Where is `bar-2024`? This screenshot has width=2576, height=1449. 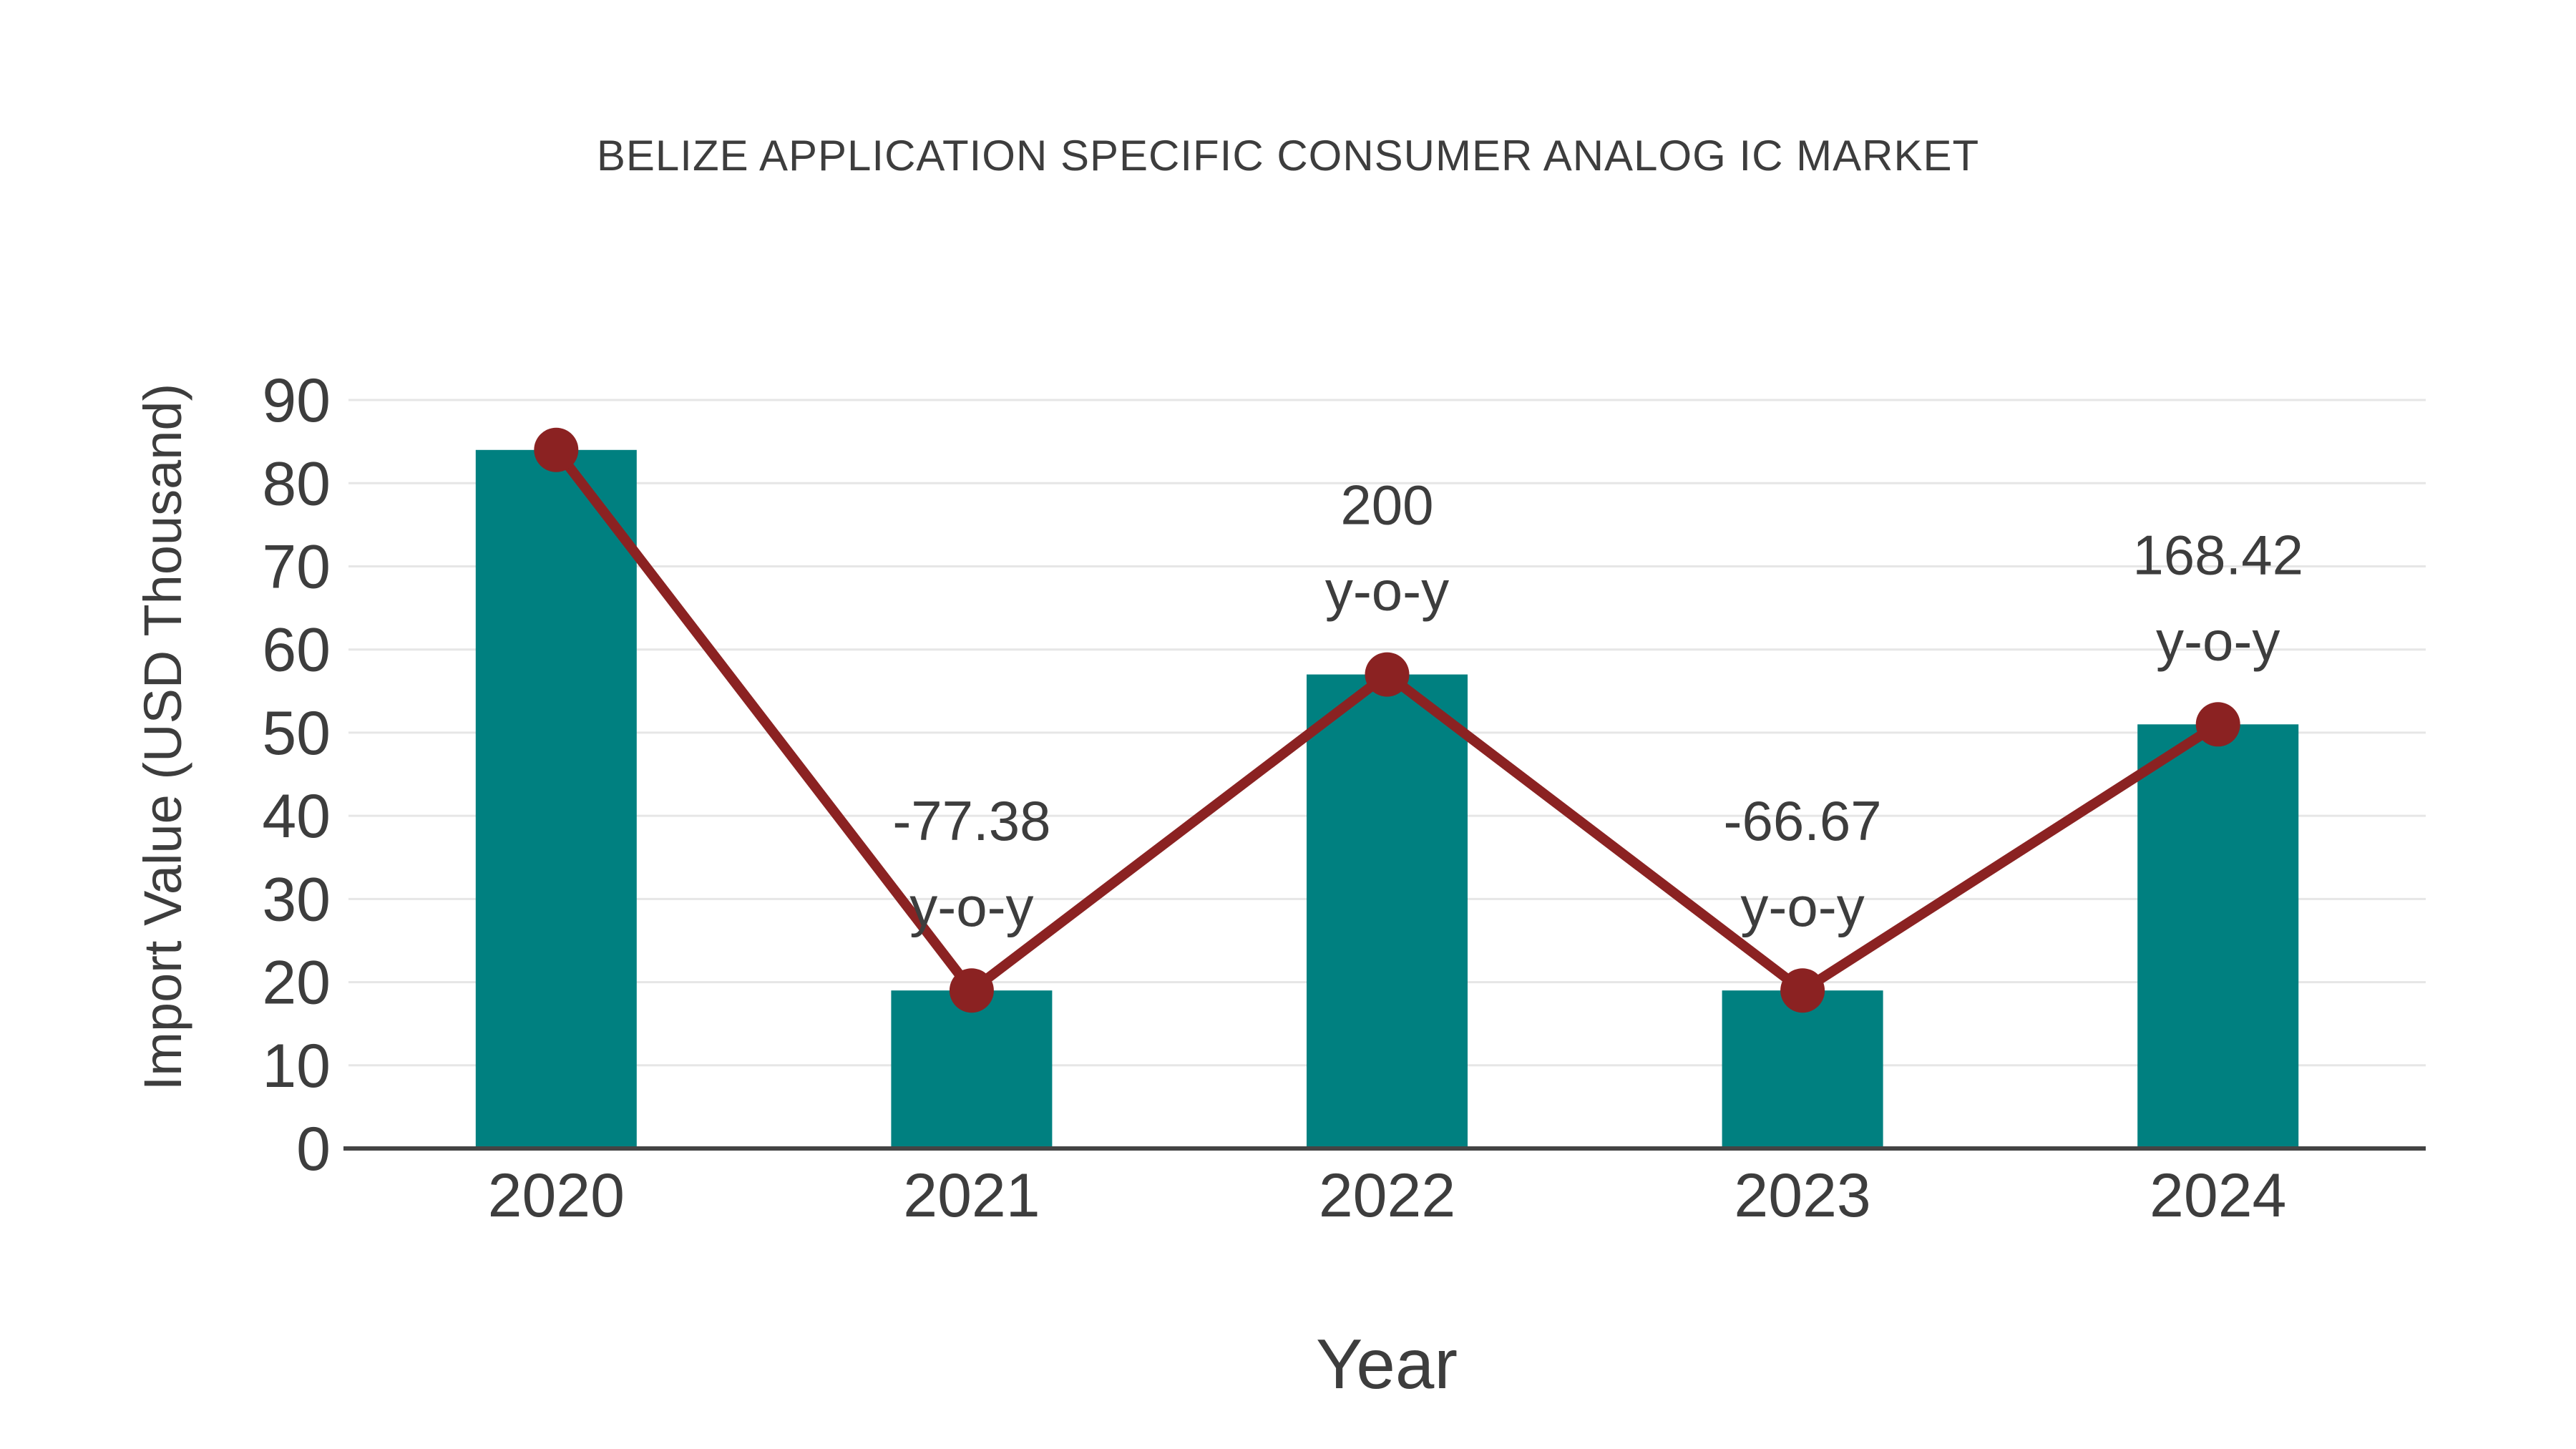
bar-2024 is located at coordinates (2218, 936).